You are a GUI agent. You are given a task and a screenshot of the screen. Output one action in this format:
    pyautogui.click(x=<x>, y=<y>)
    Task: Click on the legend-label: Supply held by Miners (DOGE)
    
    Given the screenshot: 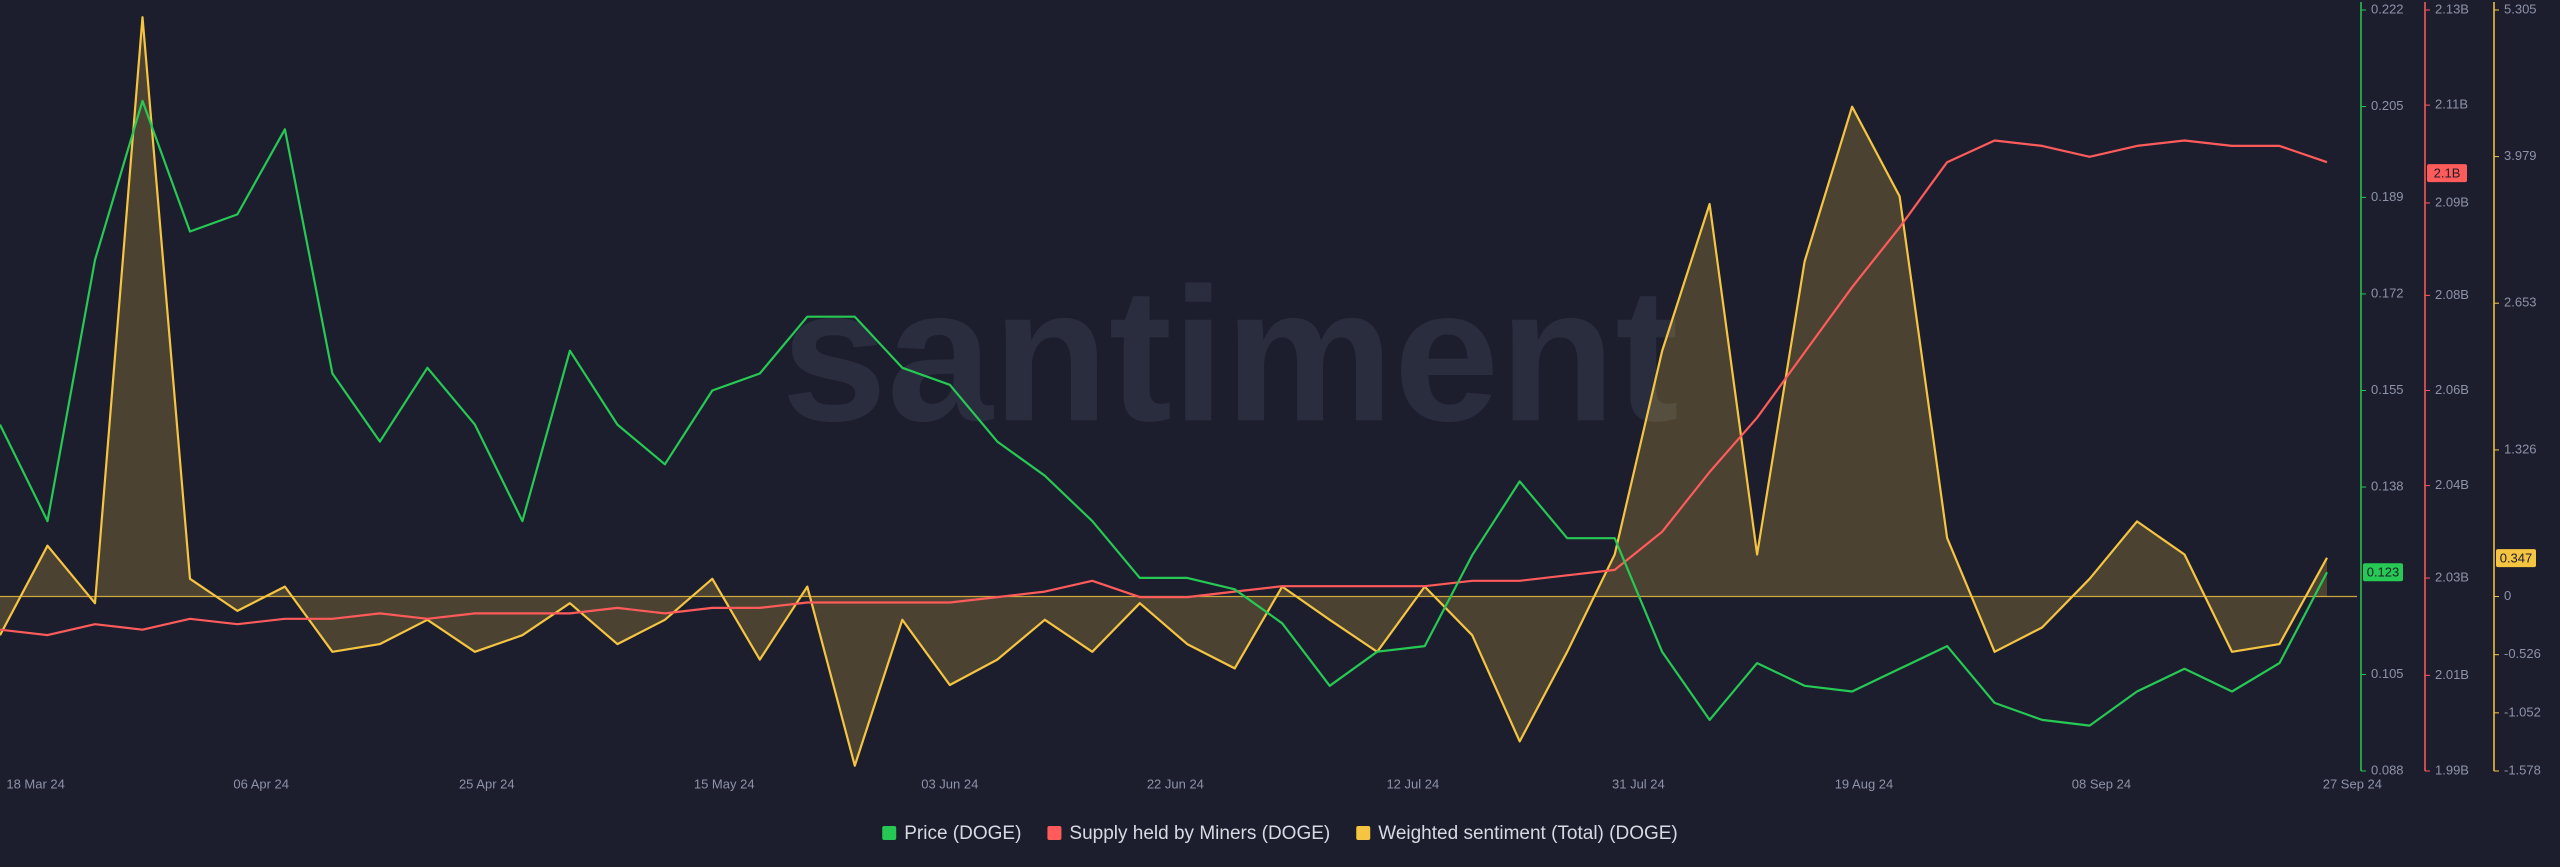 What is the action you would take?
    pyautogui.click(x=1199, y=833)
    